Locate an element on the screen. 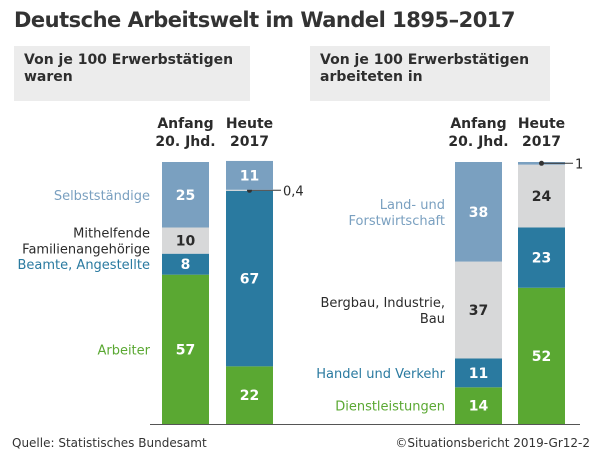  data-label: 37 is located at coordinates (478, 311).